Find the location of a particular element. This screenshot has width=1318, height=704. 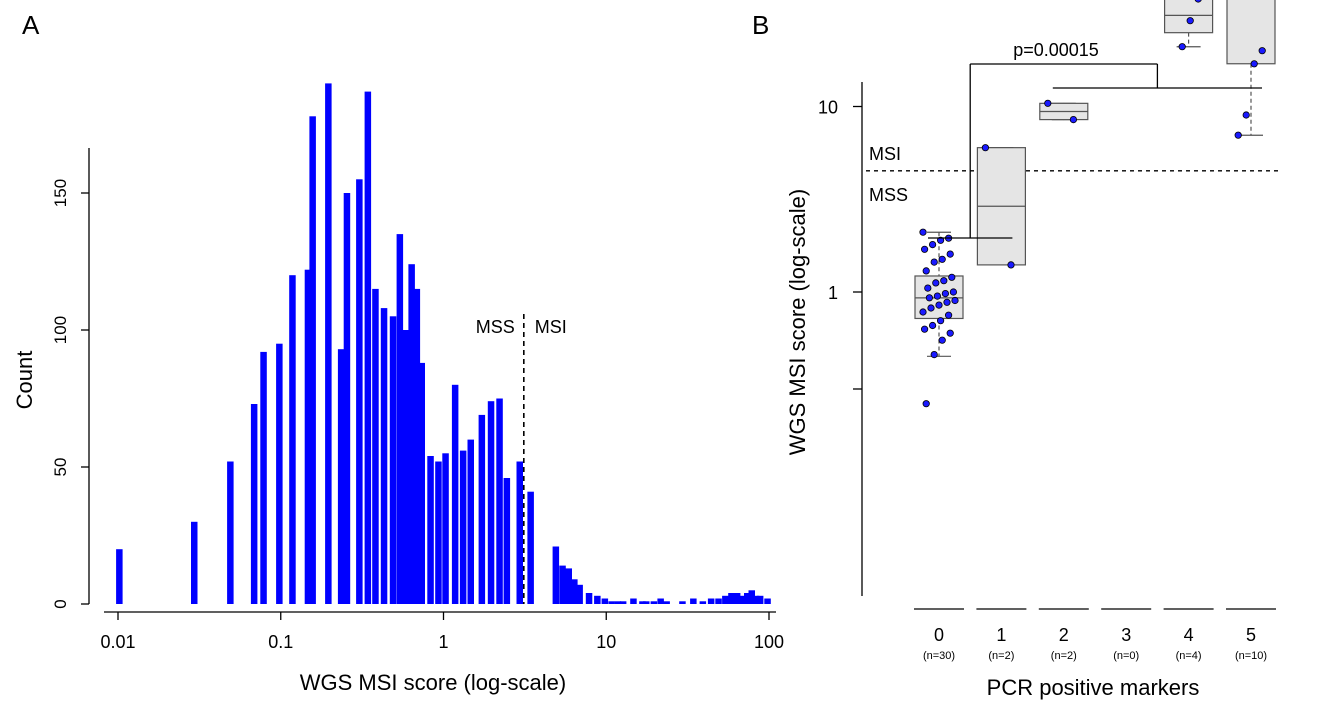

histogram-y-axis-label: Count is located at coordinates (24, 380).